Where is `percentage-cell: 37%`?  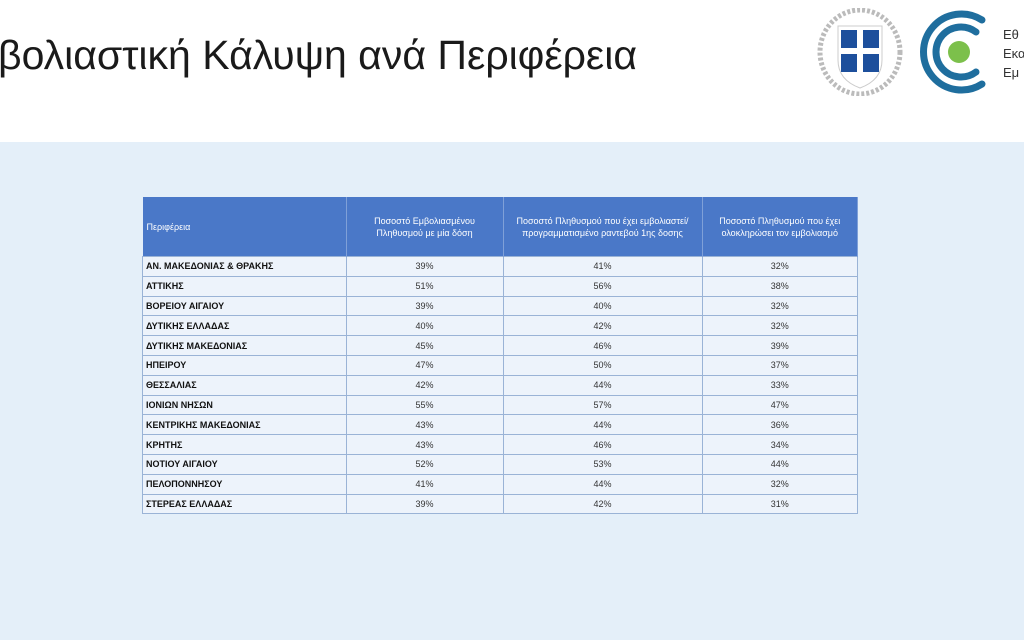 percentage-cell: 37% is located at coordinates (779, 365).